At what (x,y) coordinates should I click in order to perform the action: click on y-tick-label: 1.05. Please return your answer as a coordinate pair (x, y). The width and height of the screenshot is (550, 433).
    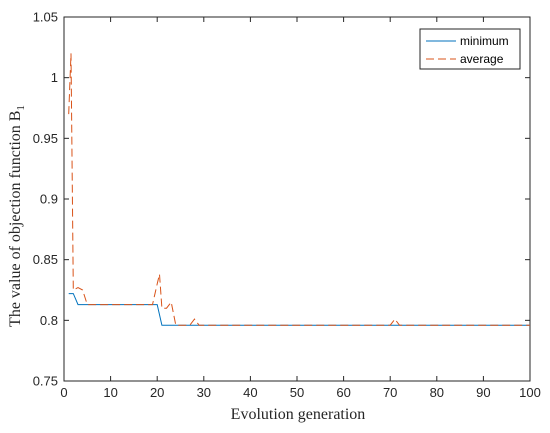
    Looking at the image, I should click on (45, 17).